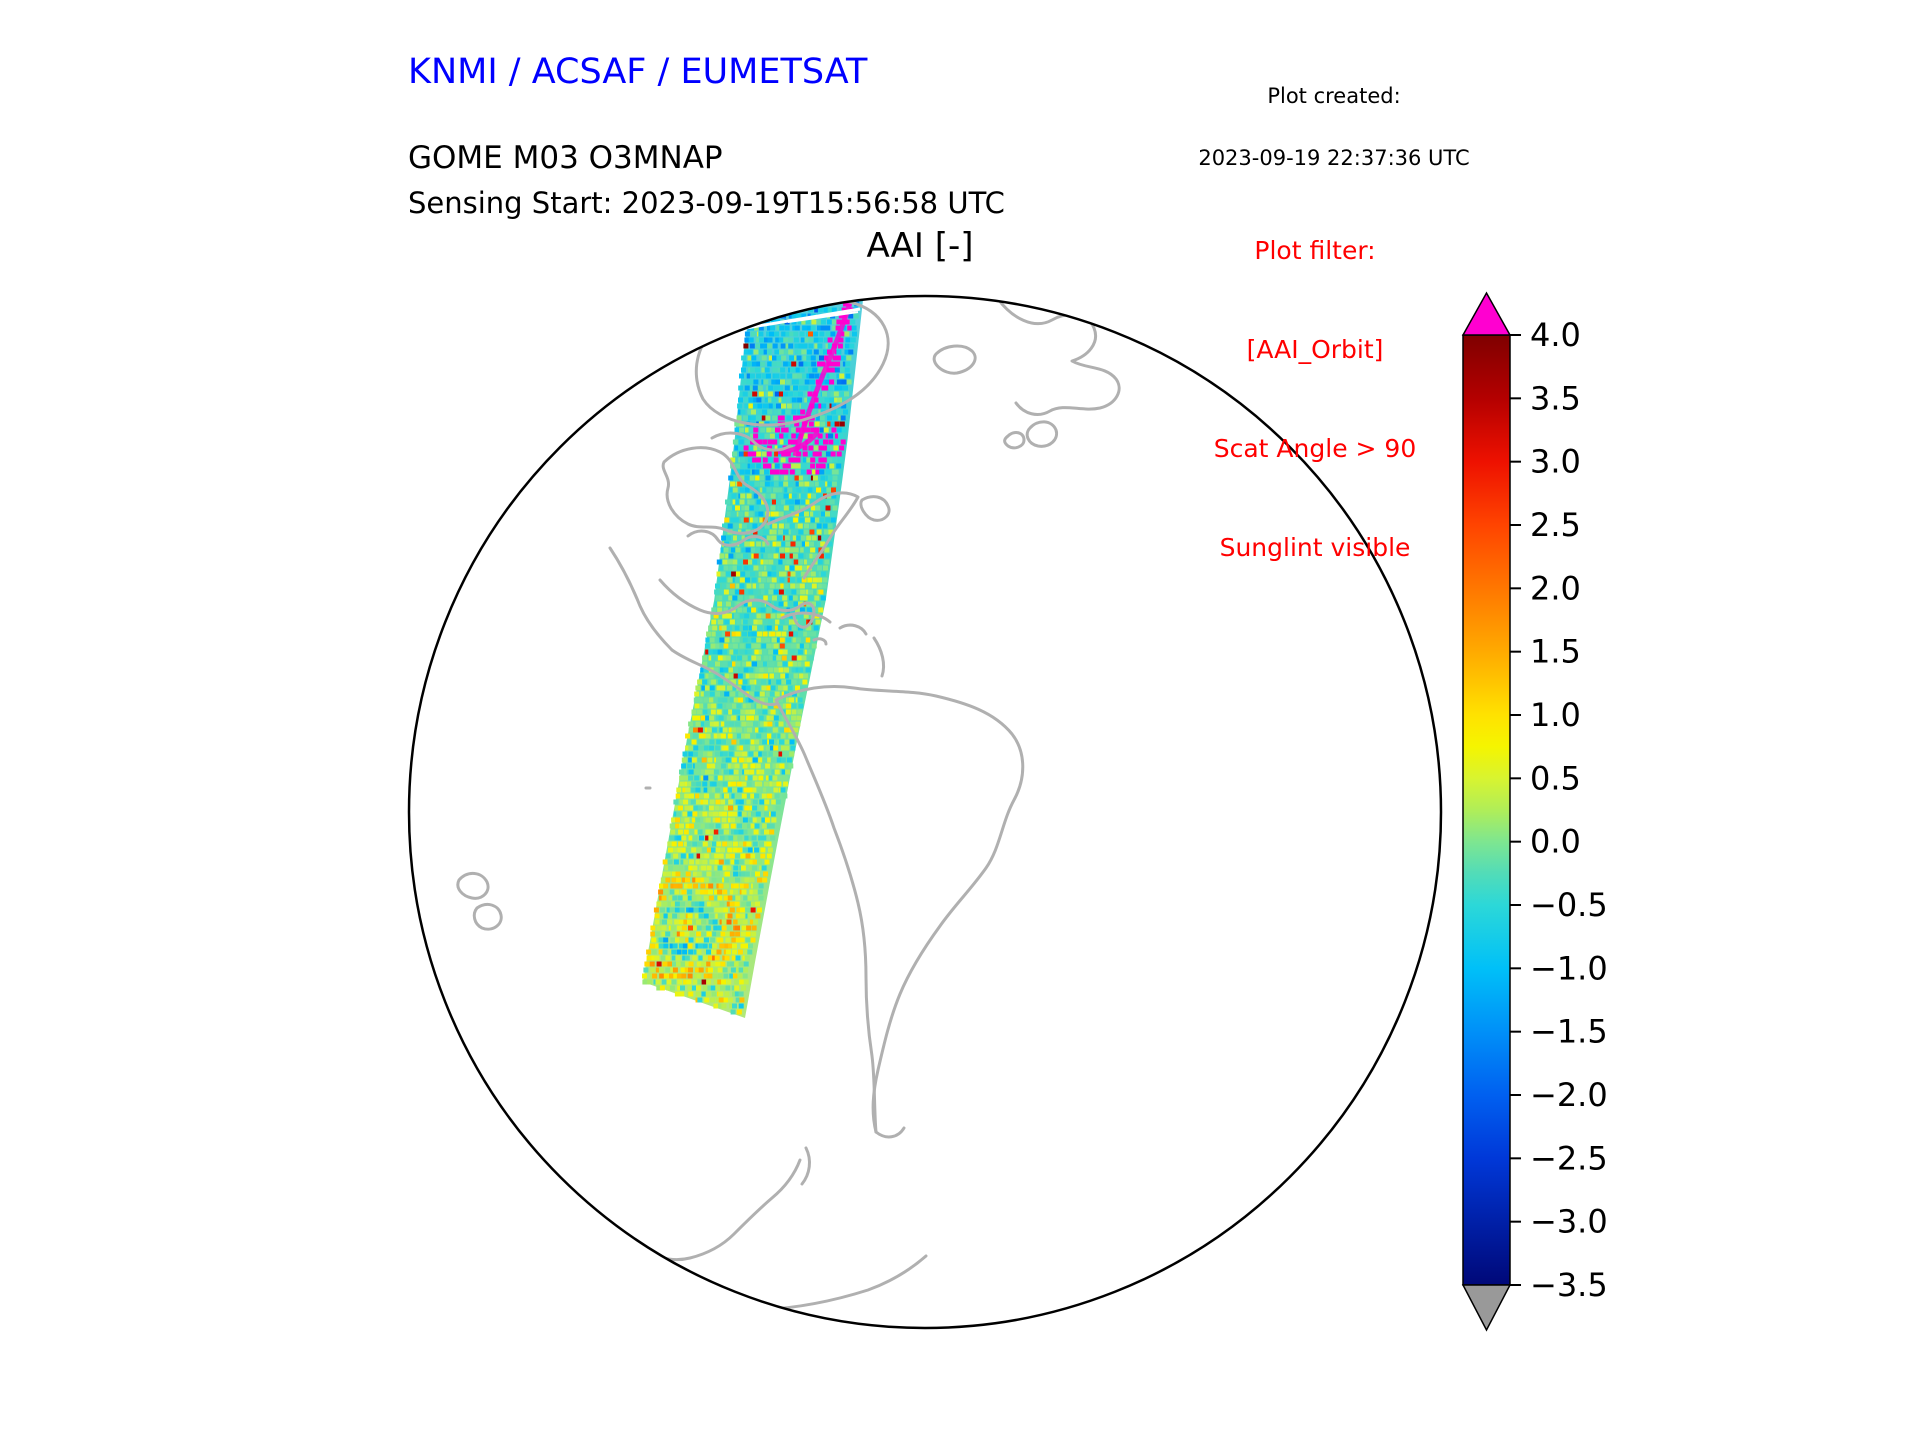 This screenshot has width=1920, height=1440. I want to click on sensing-start: Sensing Start: 2023-09-19T15:56:58 UTC, so click(706, 203).